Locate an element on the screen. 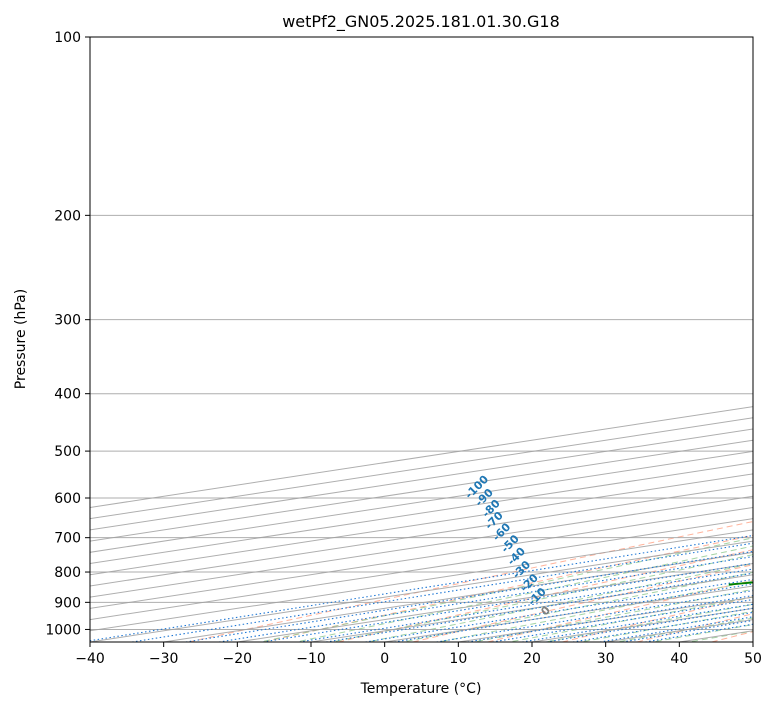 The width and height of the screenshot is (775, 708). sounding-series is located at coordinates (740, 583).